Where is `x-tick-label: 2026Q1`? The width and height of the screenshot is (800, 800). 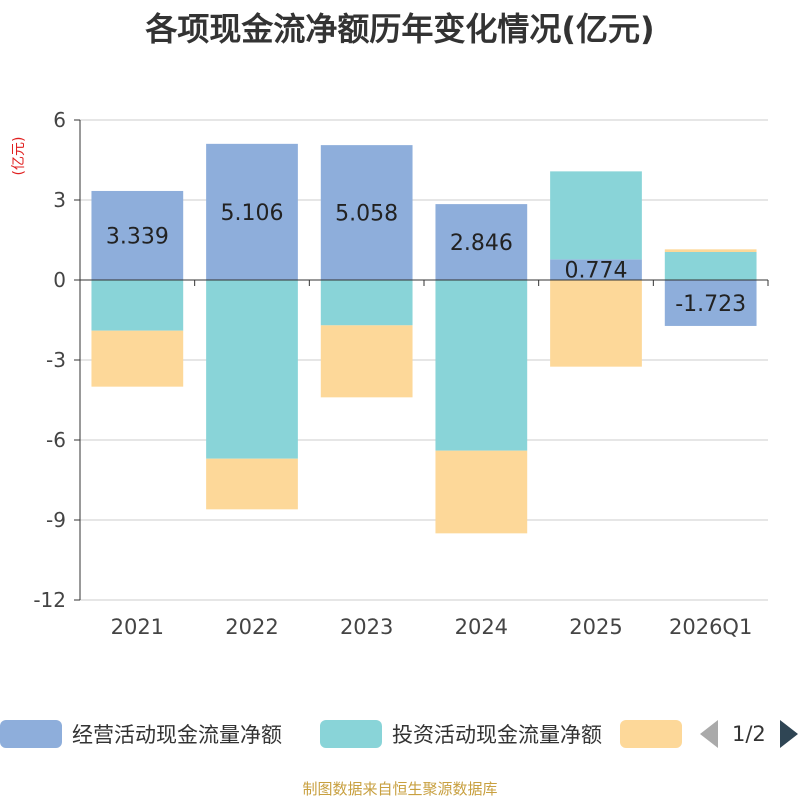 x-tick-label: 2026Q1 is located at coordinates (710, 627).